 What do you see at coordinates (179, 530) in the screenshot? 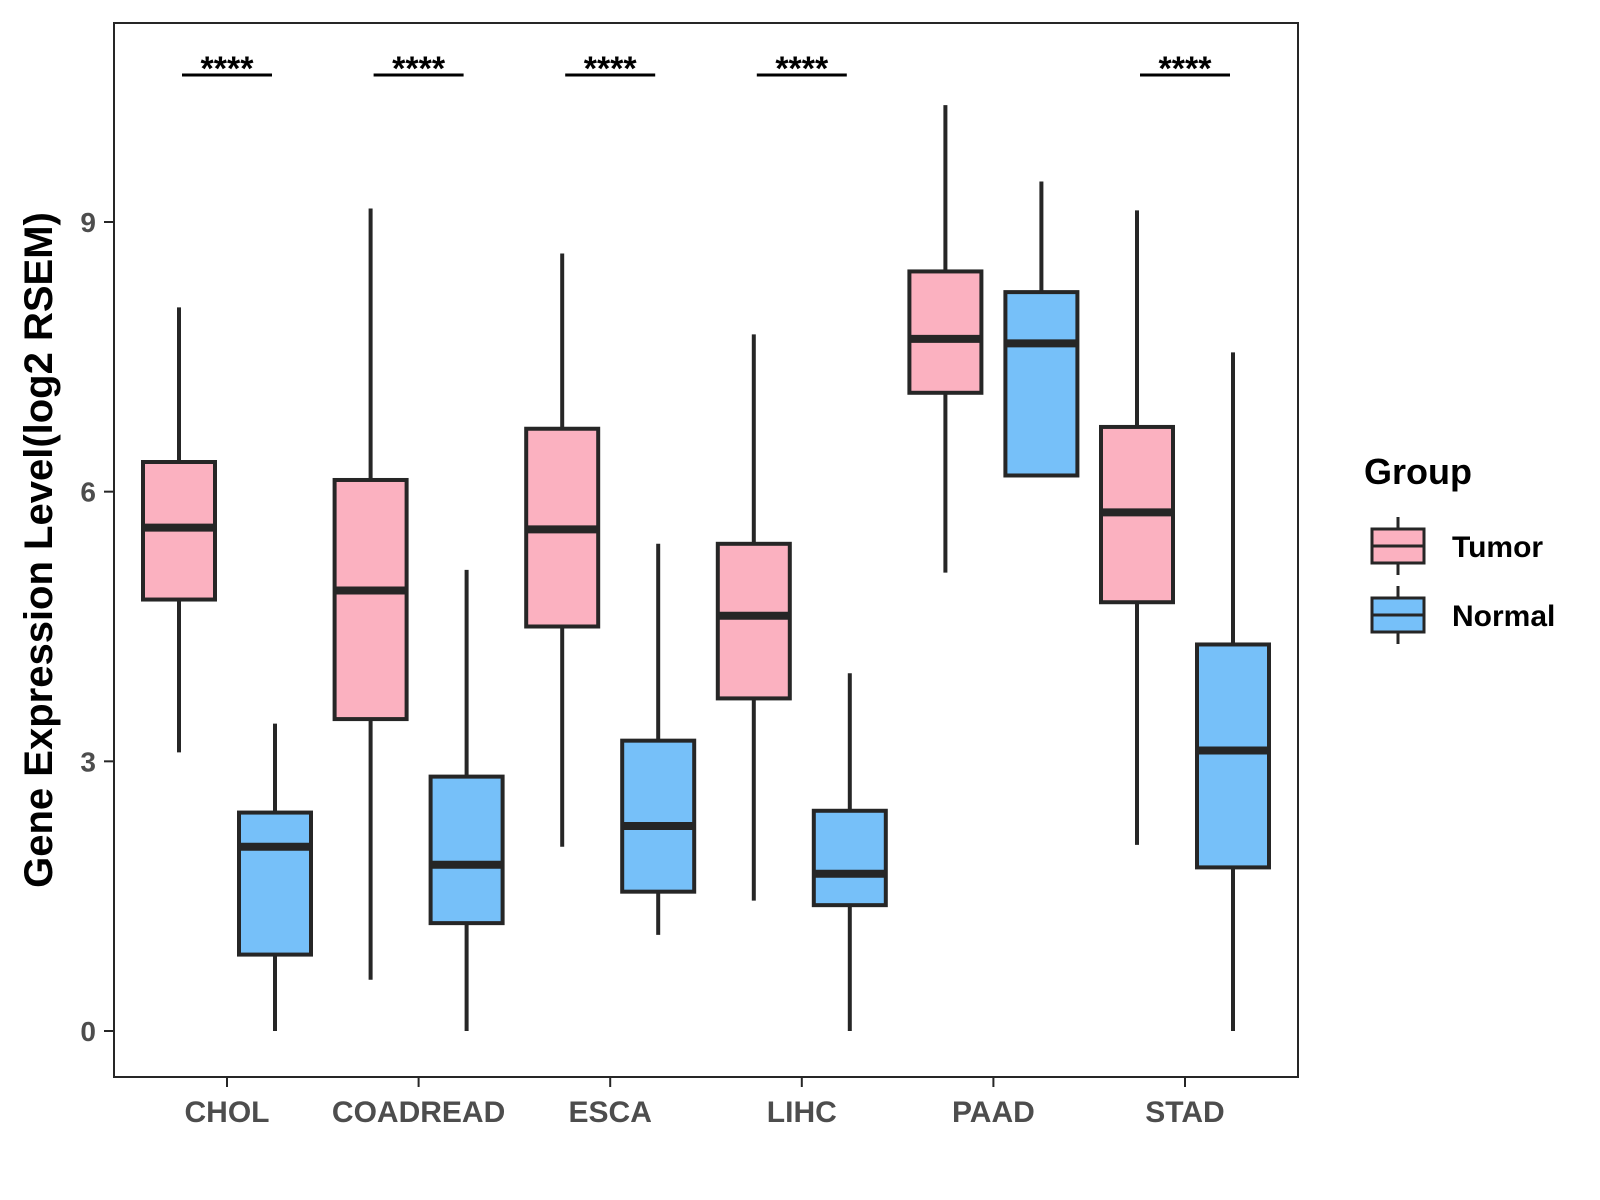
I see `box-tumor-chol` at bounding box center [179, 530].